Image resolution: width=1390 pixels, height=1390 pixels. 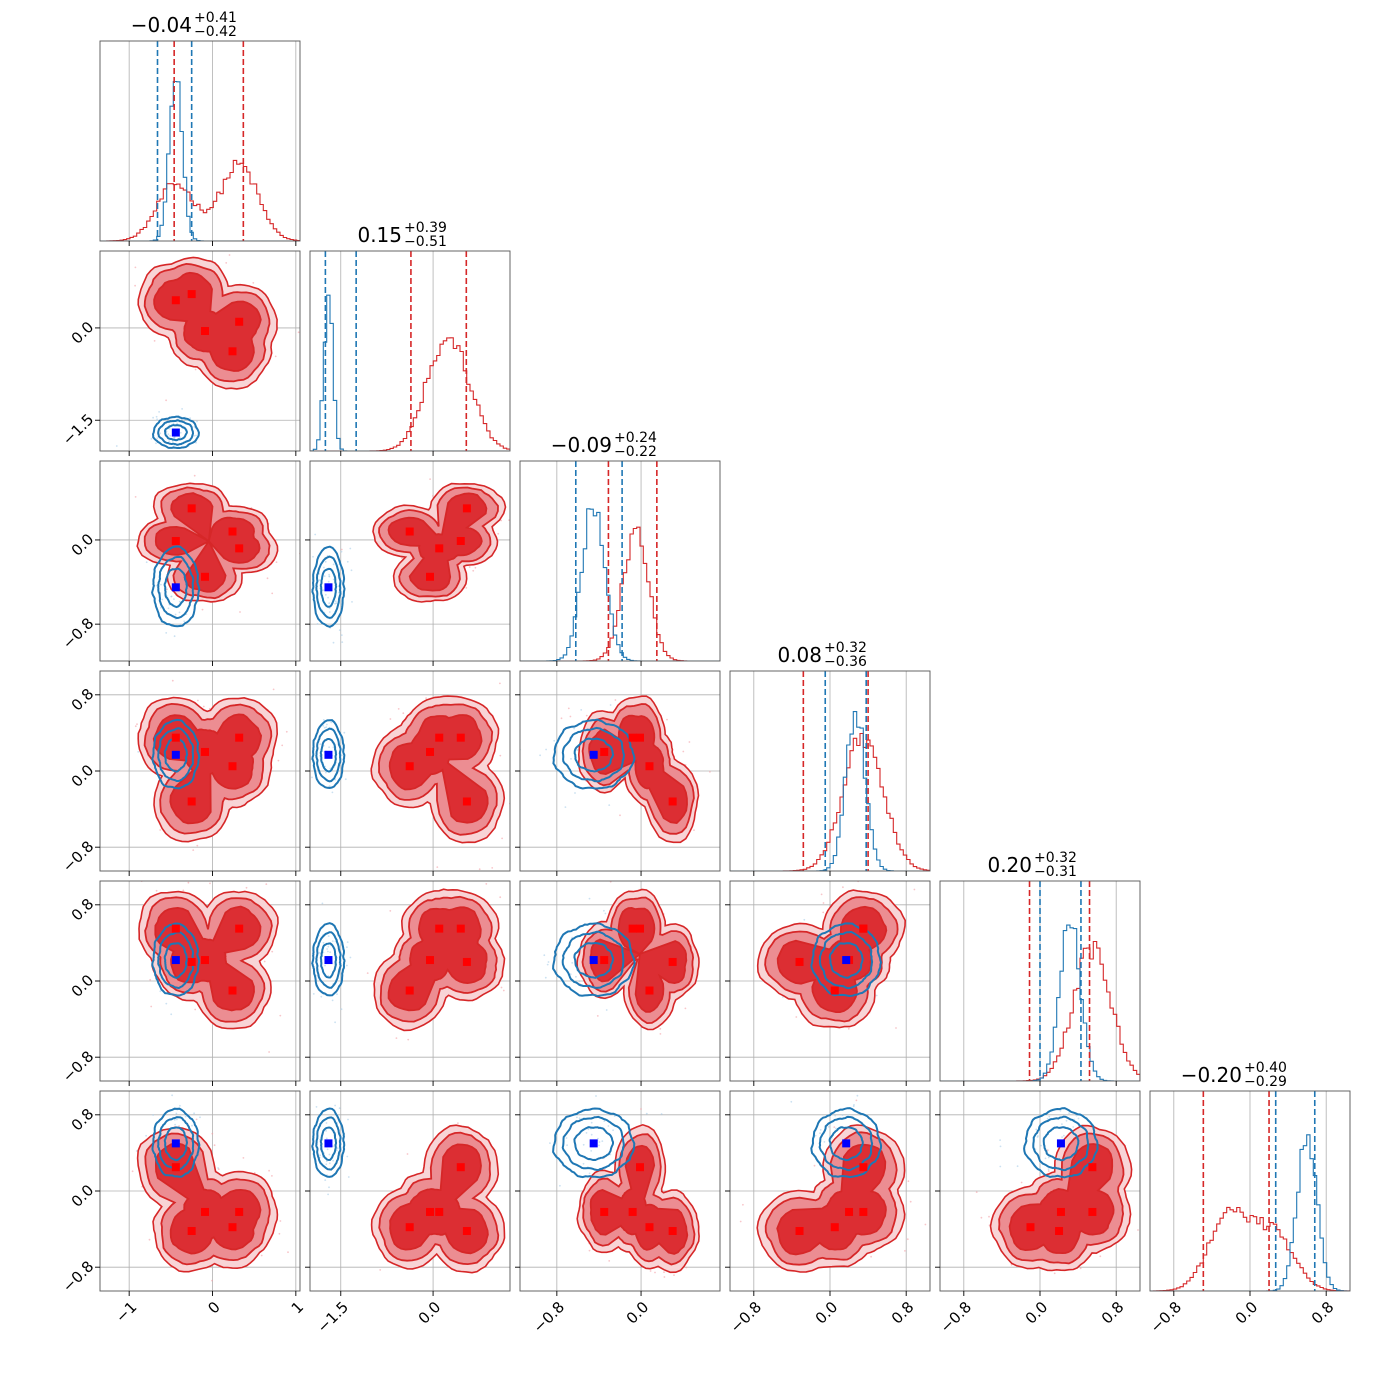 What do you see at coordinates (180, 353) in the screenshot?
I see `panel-0-1: −1.5 0.0` at bounding box center [180, 353].